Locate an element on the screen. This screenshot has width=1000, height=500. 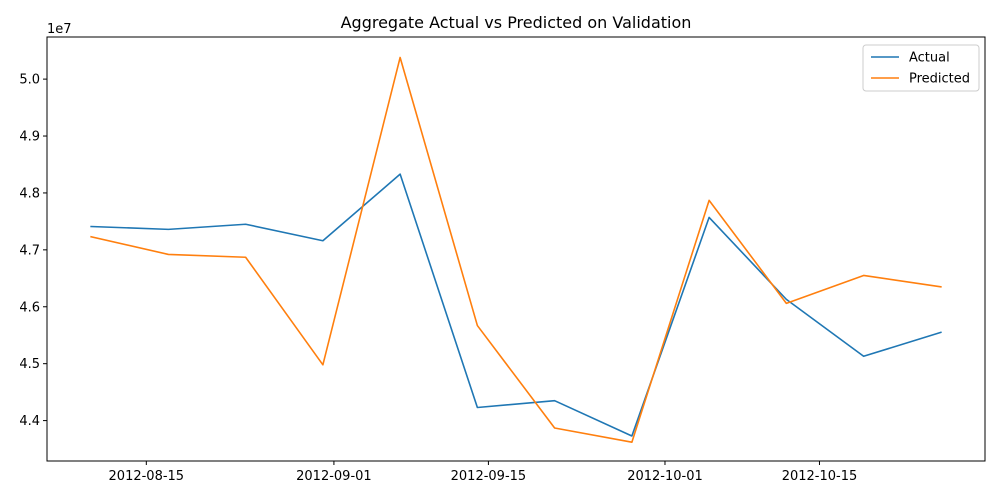
y-tick-label: 4.7 is located at coordinates (29, 250).